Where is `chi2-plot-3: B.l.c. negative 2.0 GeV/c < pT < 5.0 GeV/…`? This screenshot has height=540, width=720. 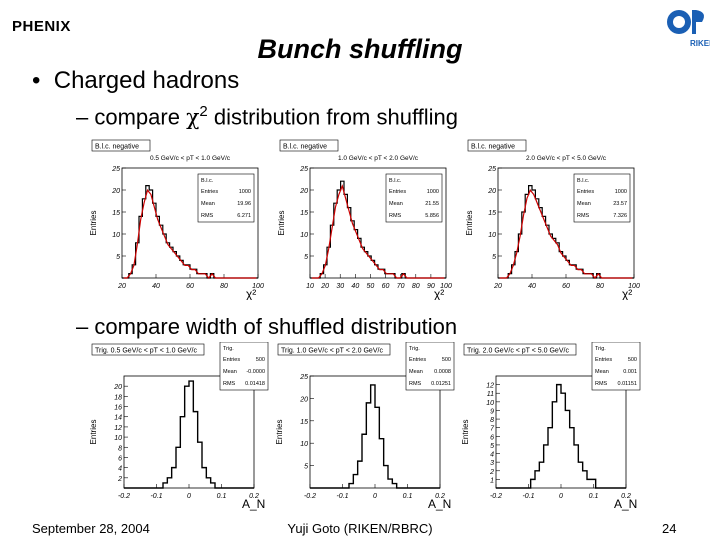
chi2-plot-3: B.l.c. negative 2.0 GeV/c < pT < 5.0 GeV/… is located at coordinates (553, 221).